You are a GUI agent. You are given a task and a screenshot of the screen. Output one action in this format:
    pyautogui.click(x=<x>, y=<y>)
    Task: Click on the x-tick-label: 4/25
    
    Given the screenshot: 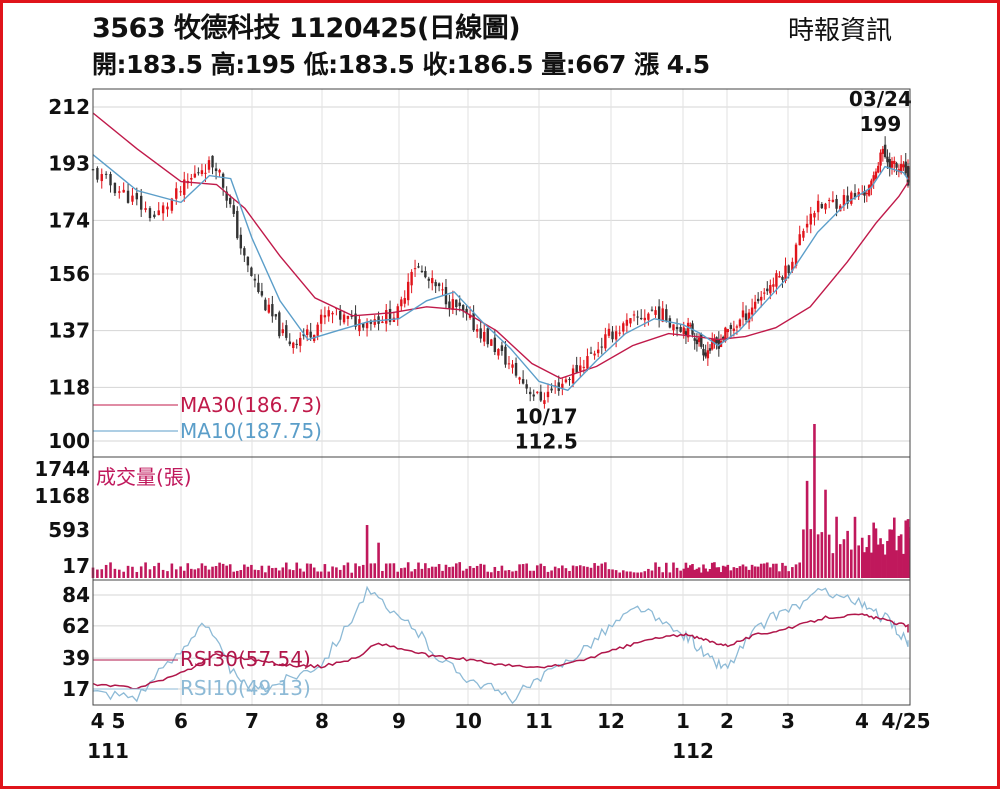 What is the action you would take?
    pyautogui.click(x=905, y=721)
    